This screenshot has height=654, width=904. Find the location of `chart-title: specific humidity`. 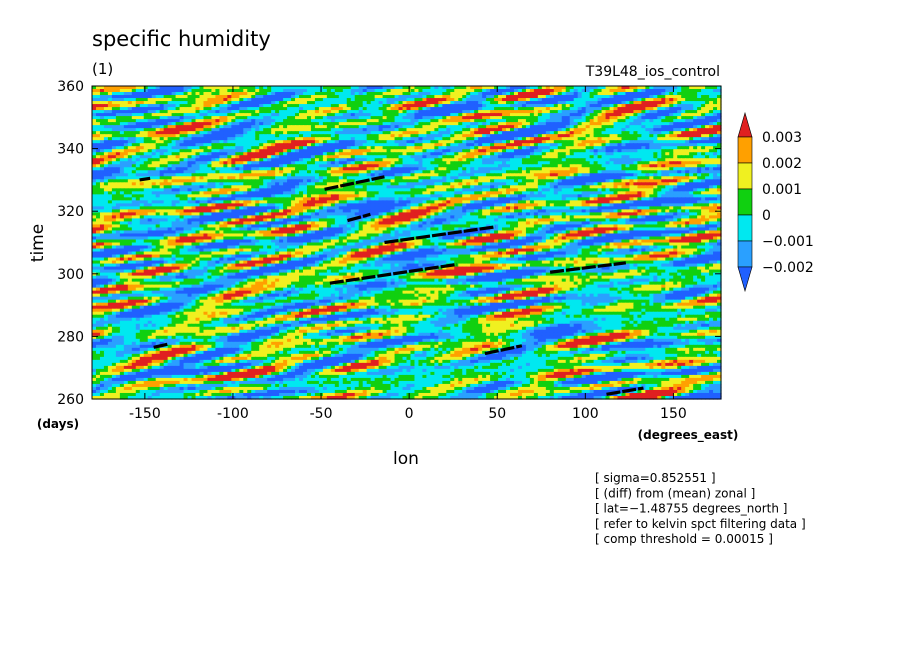

chart-title: specific humidity is located at coordinates (181, 39).